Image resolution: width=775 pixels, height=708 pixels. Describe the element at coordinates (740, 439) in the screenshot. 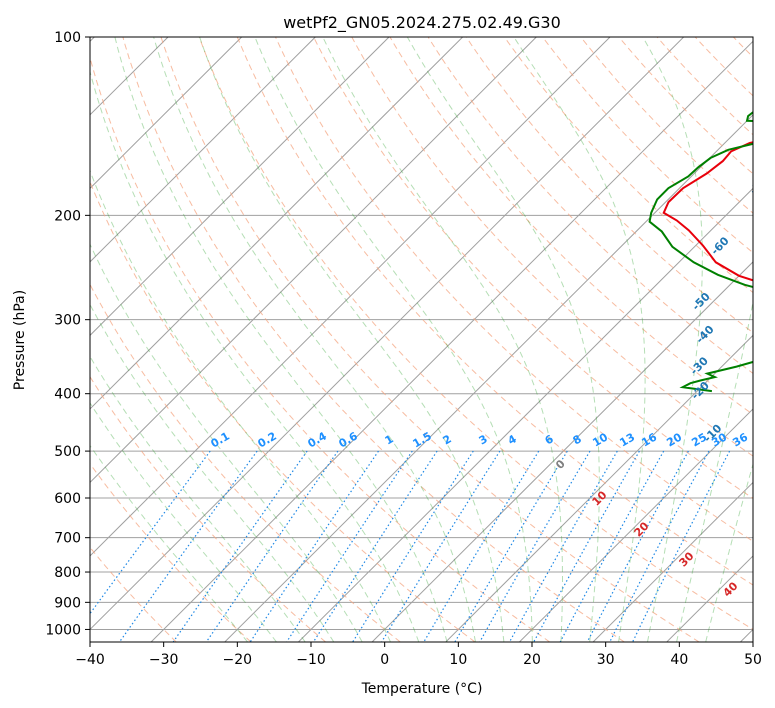

I see `mixing-ratio-label: 36` at that location.